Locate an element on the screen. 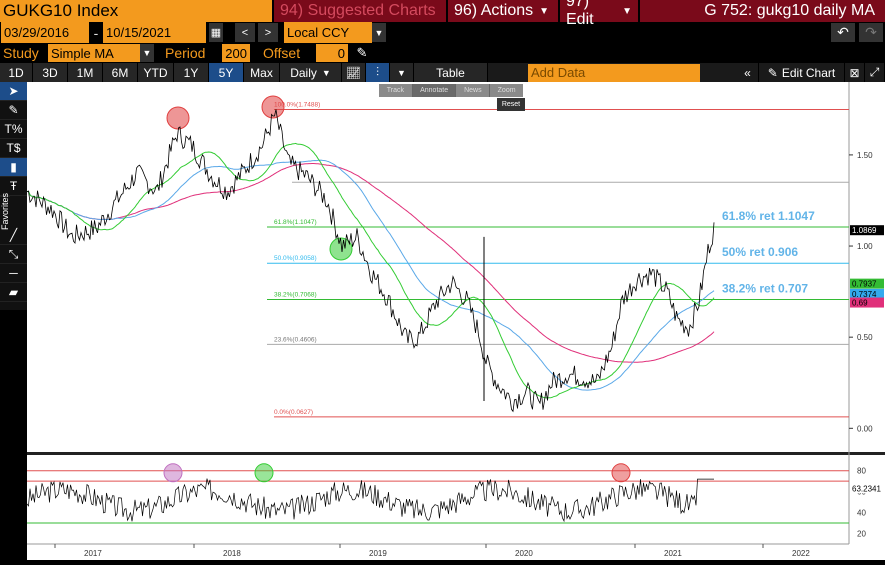 Image resolution: width=885 pixels, height=565 pixels. chart-title: G 752: gukg10 daily MA is located at coordinates (762, 11).